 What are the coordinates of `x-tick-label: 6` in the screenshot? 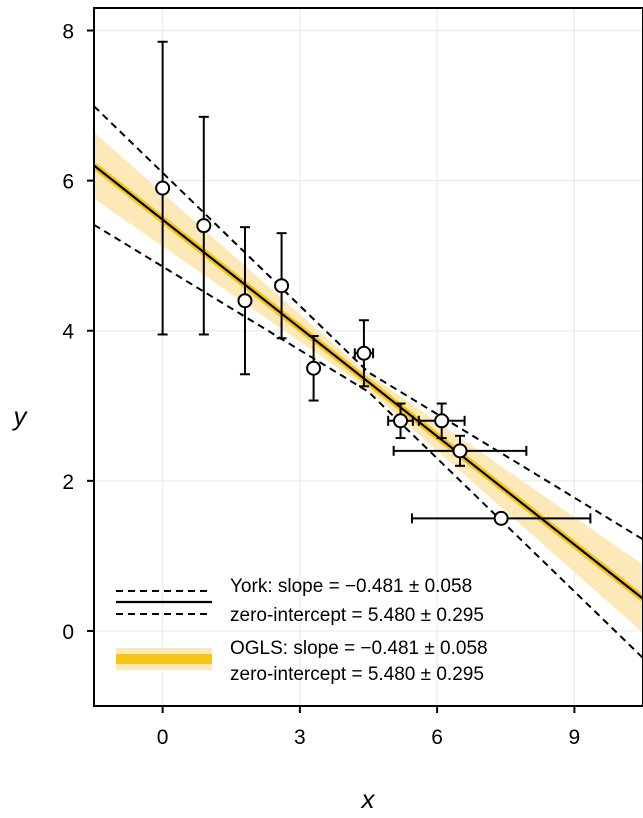 It's located at (437, 737).